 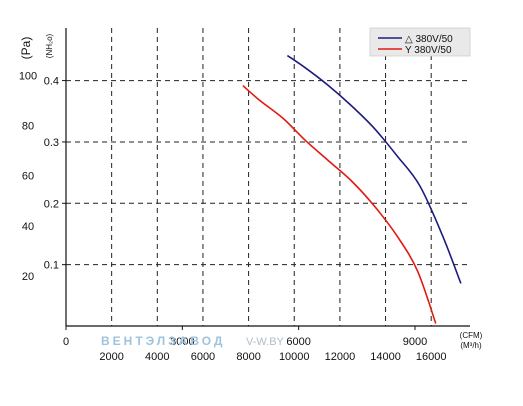 I want to click on cfm-tick-label: 6000, so click(x=298, y=342).